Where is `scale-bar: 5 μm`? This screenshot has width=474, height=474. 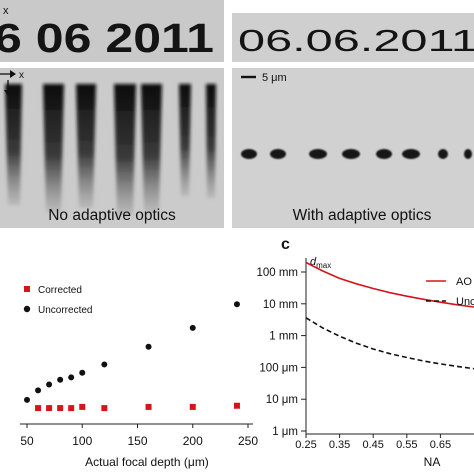 scale-bar: 5 μm is located at coordinates (264, 78).